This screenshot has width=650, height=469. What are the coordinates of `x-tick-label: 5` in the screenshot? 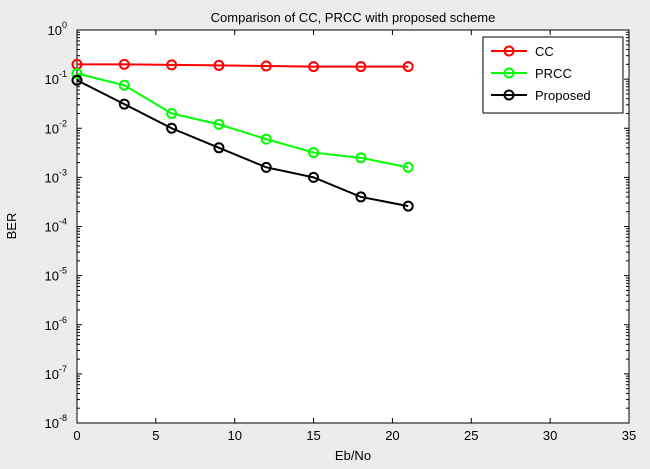 It's located at (155, 435).